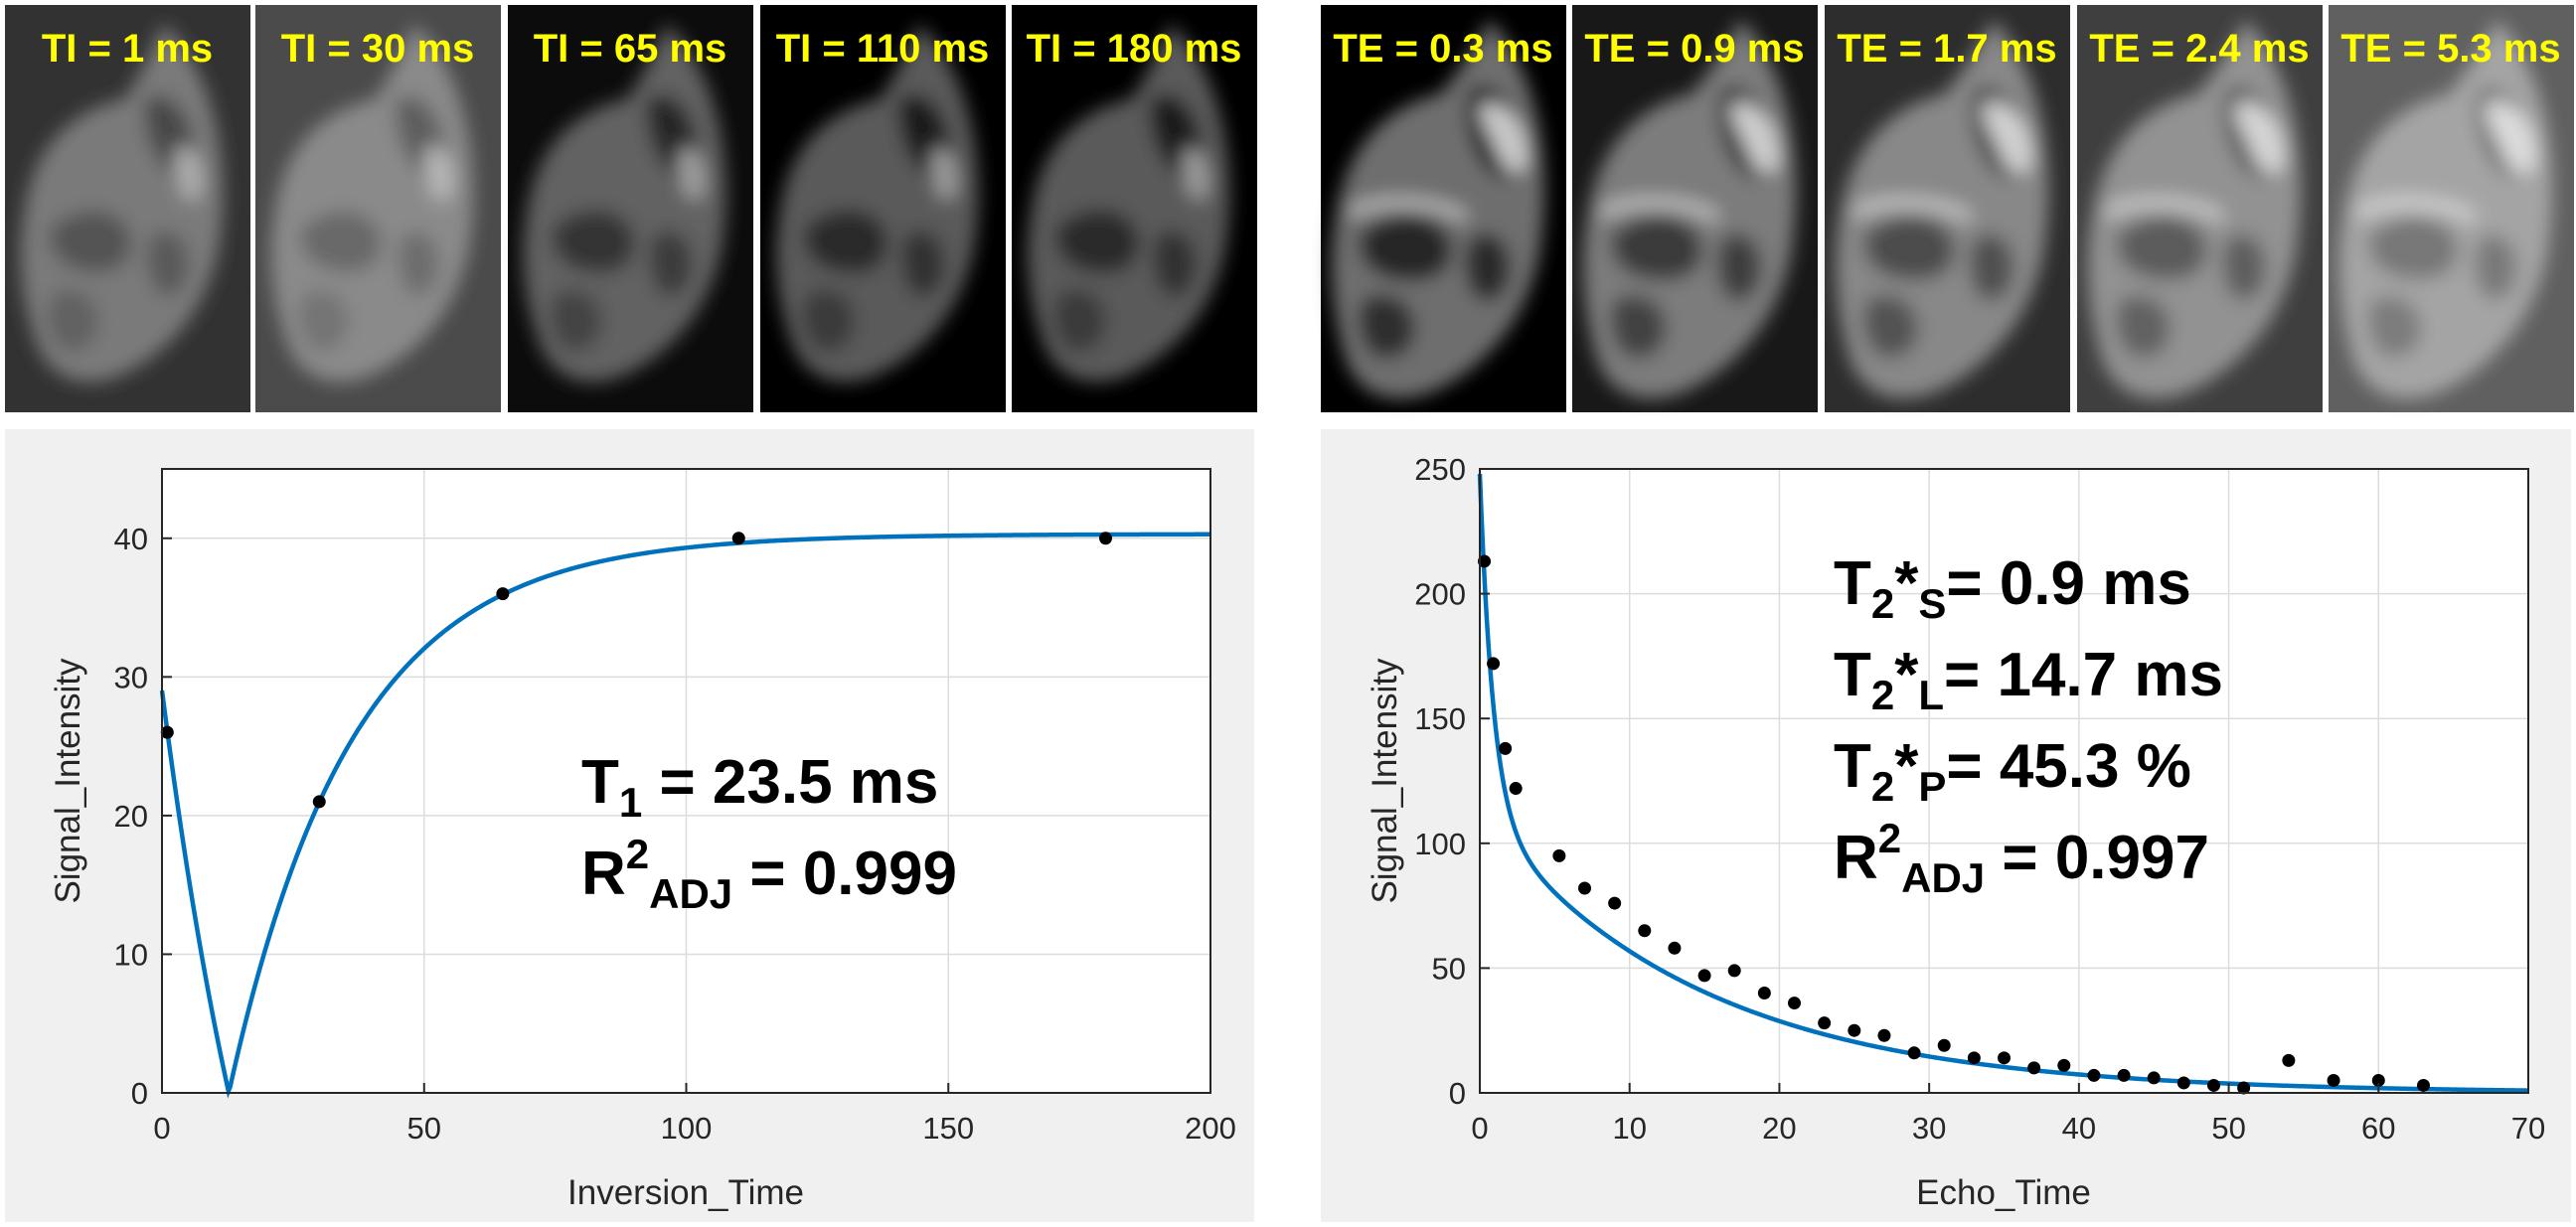 The width and height of the screenshot is (2576, 1227). I want to click on t2star-annotation-line4: R2ADJ = 0.997, so click(2021, 858).